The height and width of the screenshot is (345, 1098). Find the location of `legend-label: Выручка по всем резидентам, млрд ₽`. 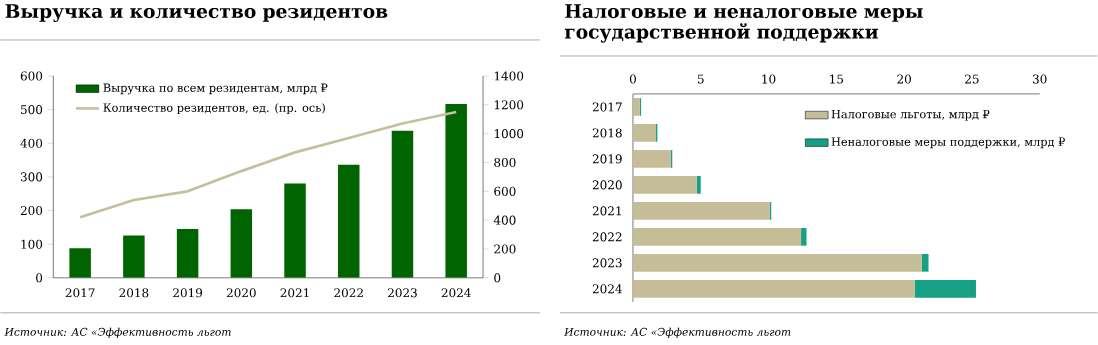

legend-label: Выручка по всем резидентам, млрд ₽ is located at coordinates (215, 89).